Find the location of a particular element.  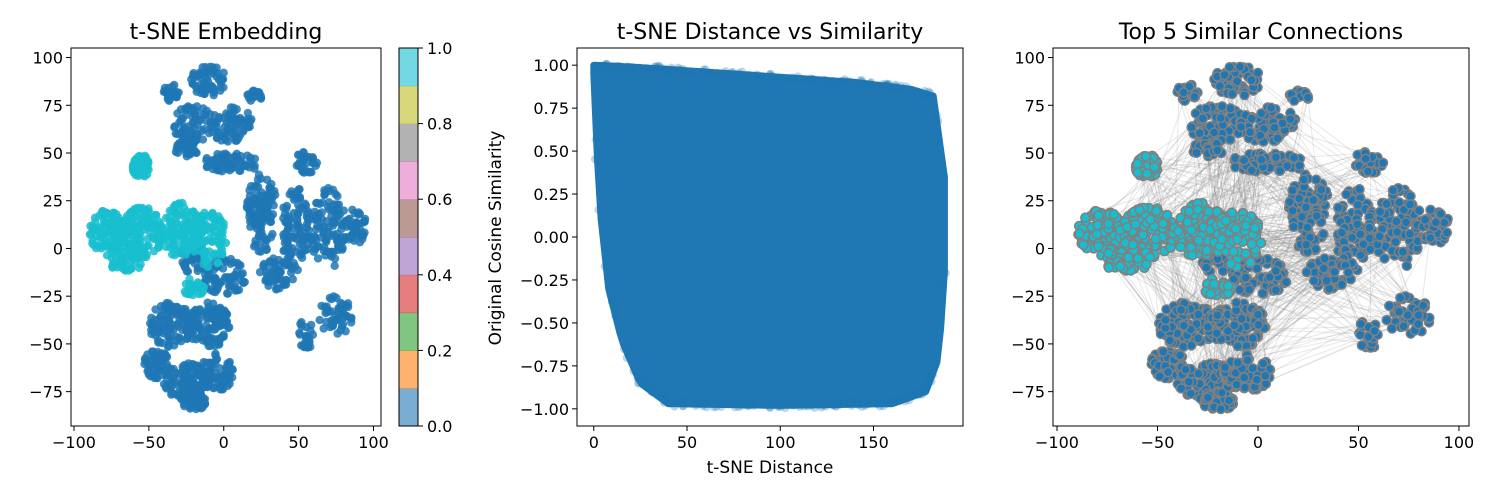

colorbar-ticks: 0.00.20.40.60.81.0 is located at coordinates (435, 237).